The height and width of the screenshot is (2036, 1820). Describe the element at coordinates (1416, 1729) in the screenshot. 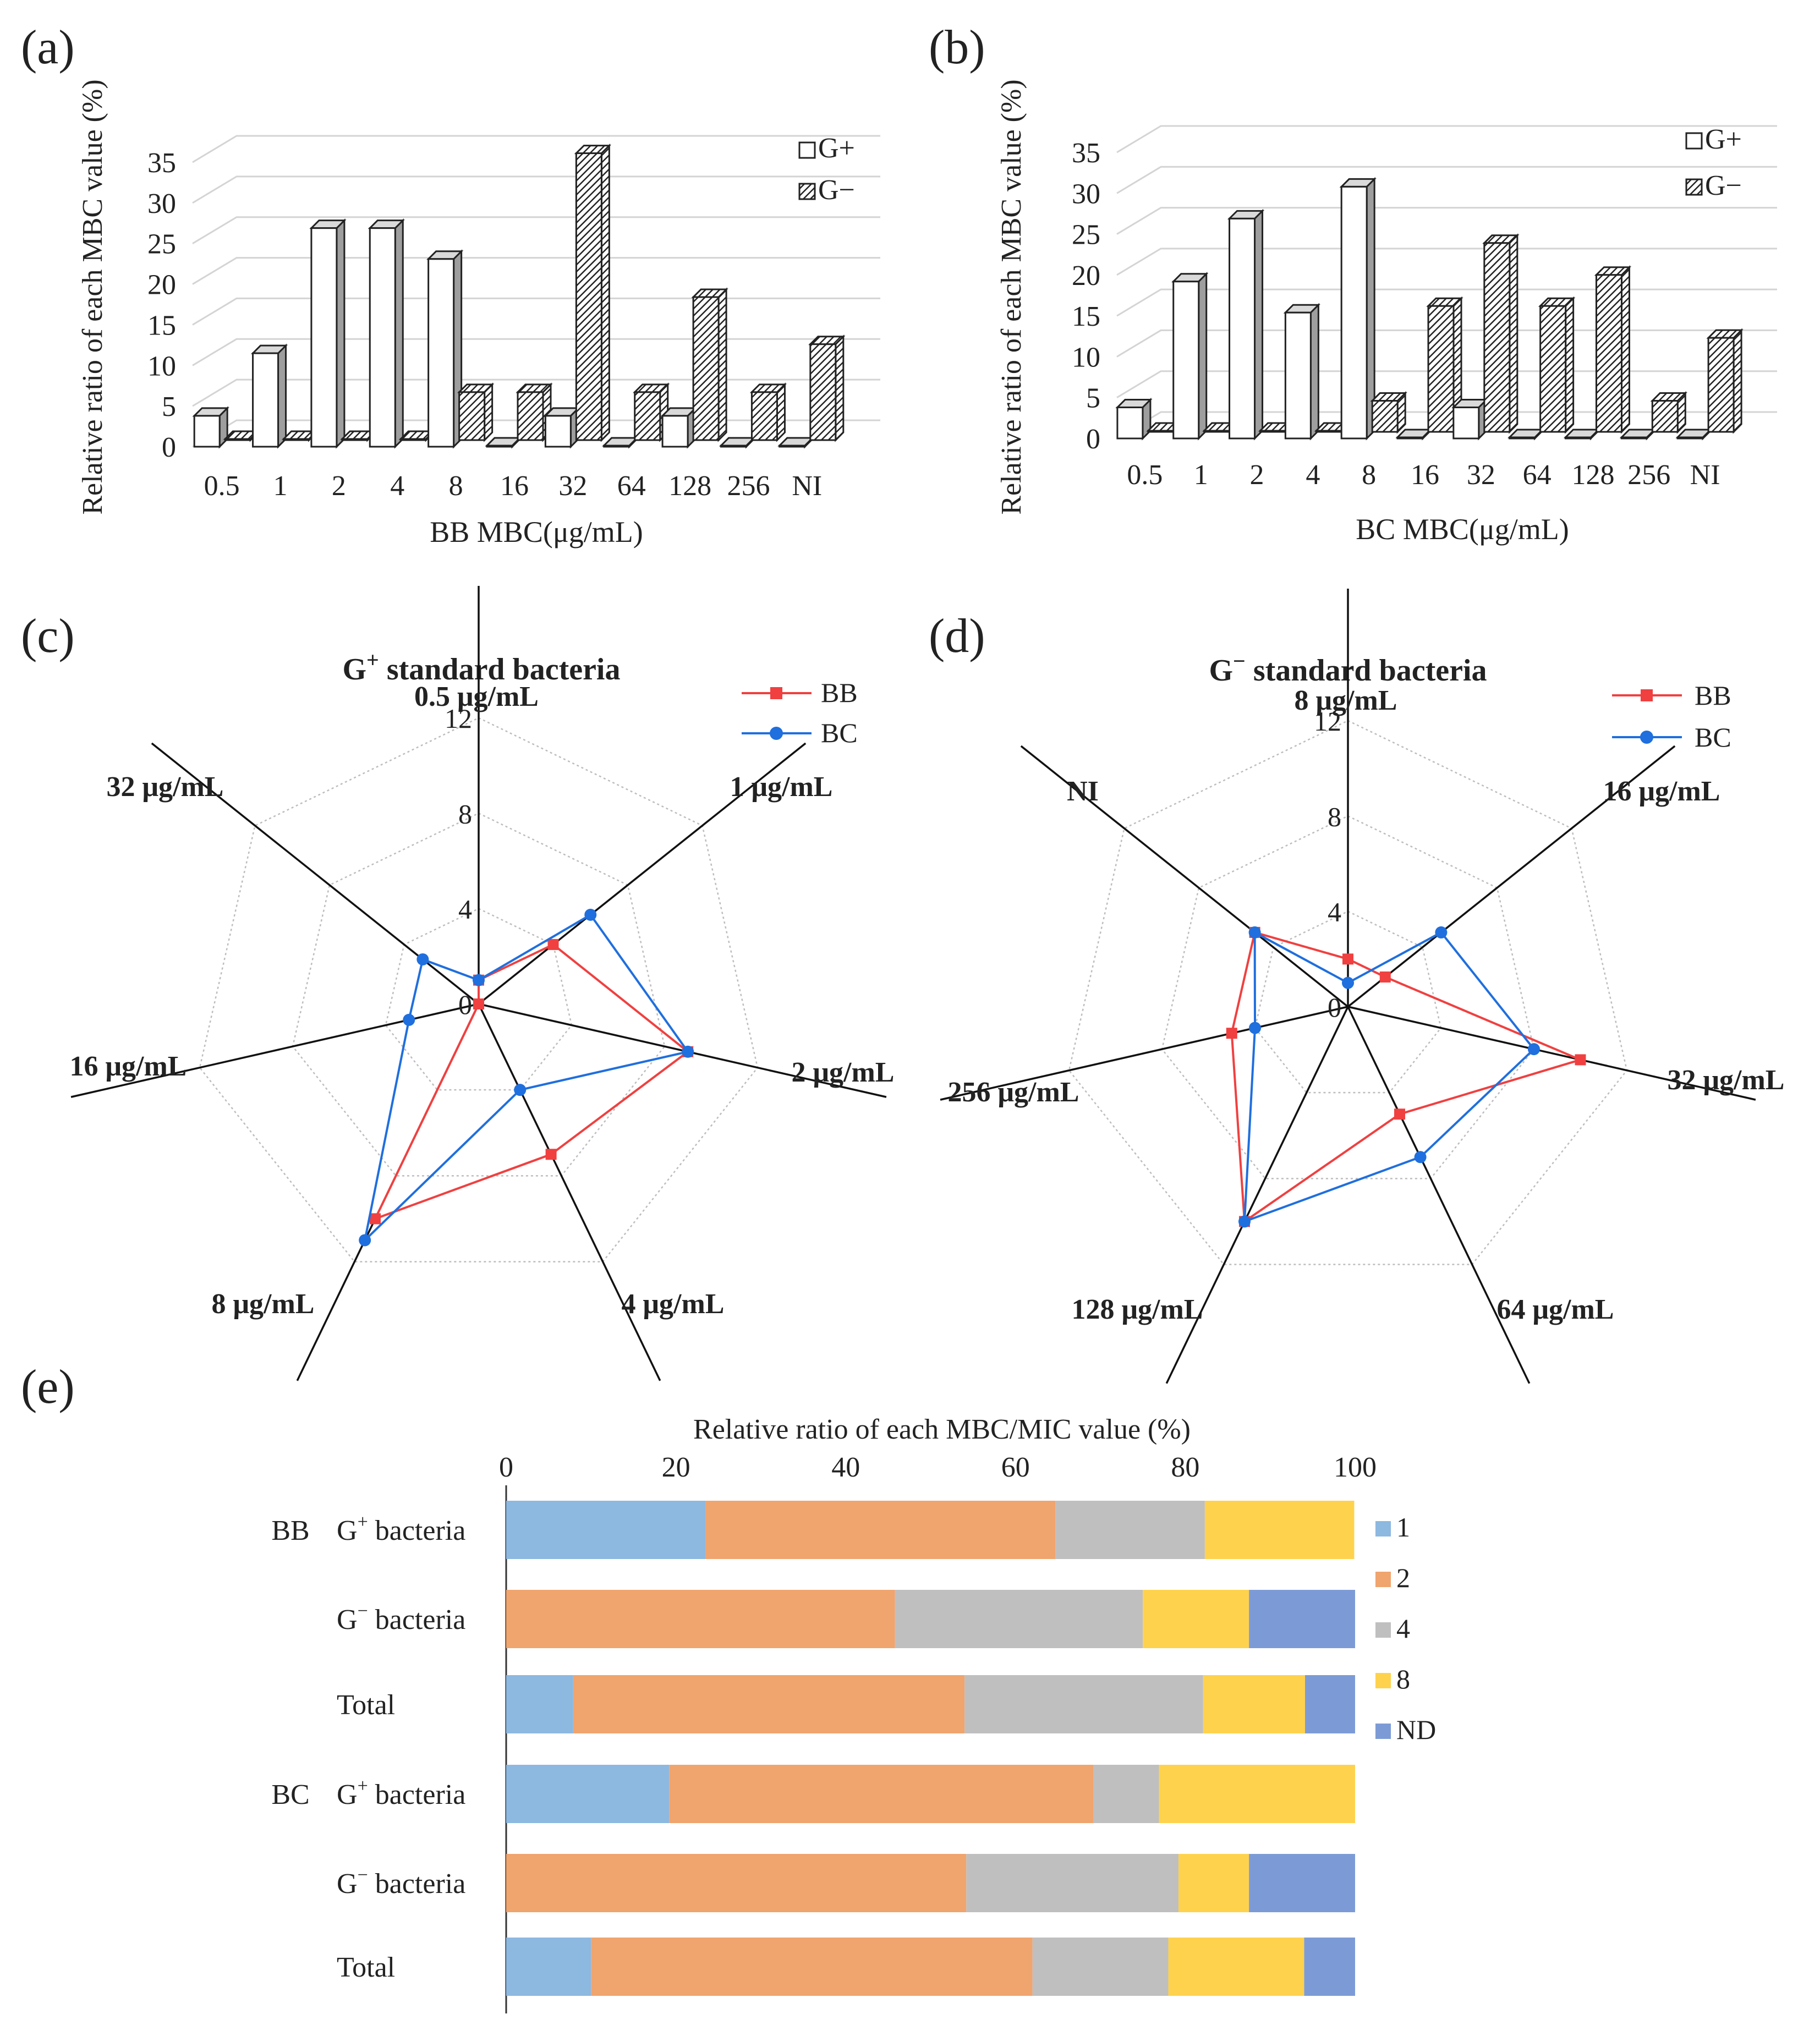

I see `legend-label-ND: ND` at that location.